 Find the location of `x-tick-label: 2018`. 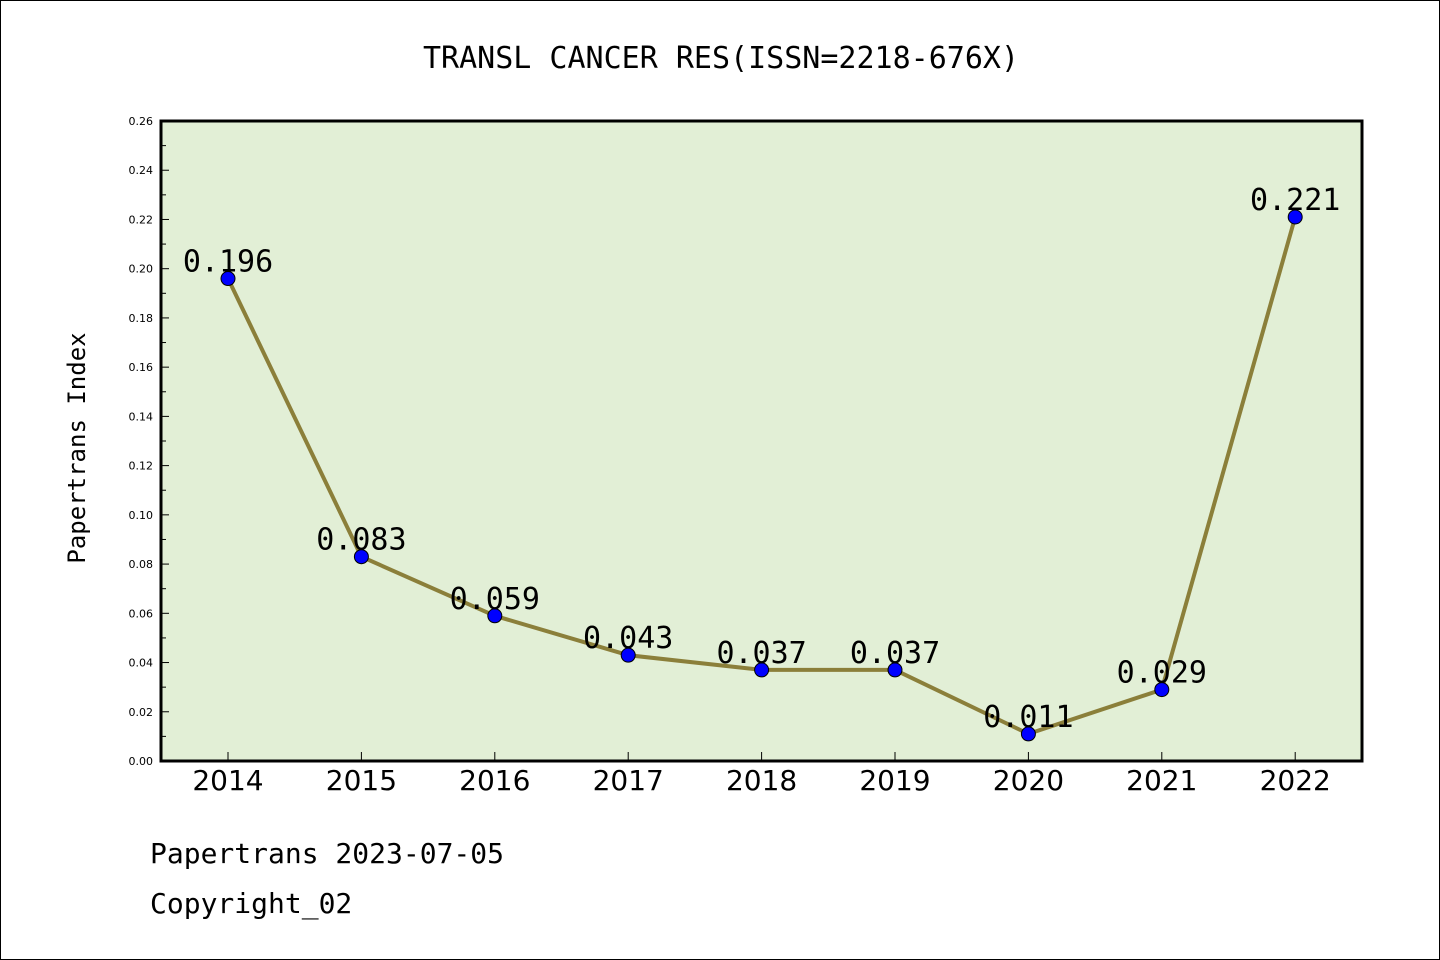

x-tick-label: 2018 is located at coordinates (761, 780).